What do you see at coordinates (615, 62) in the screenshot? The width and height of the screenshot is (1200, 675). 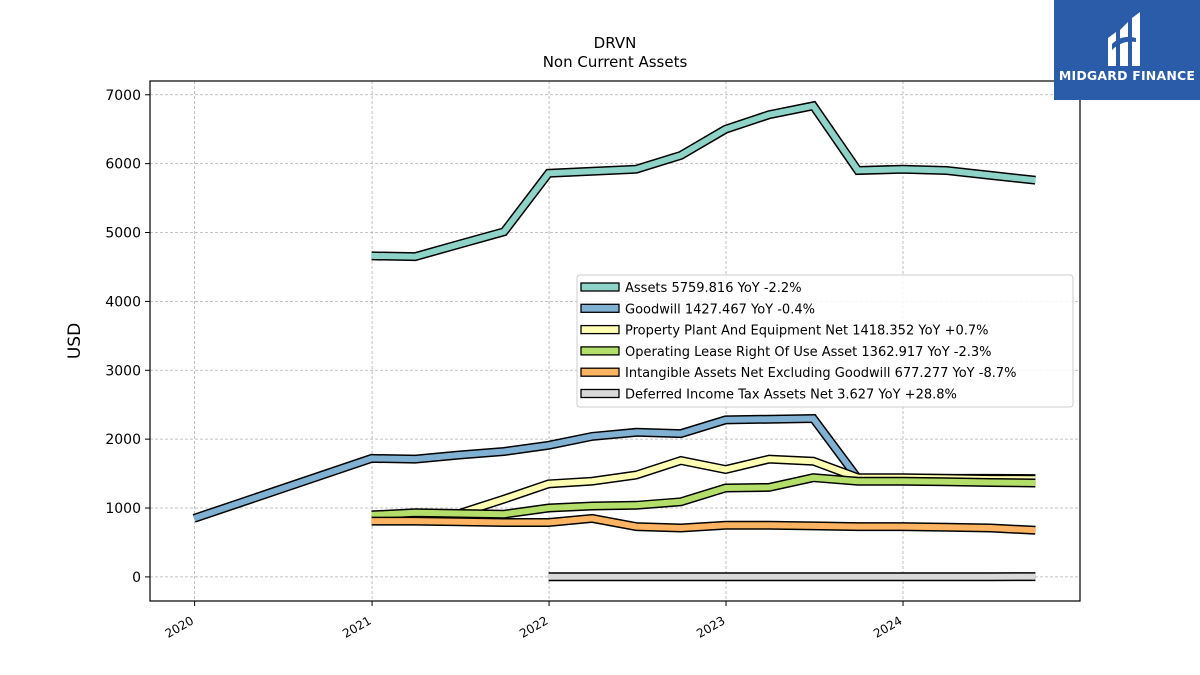 I see `chart-subtitle: Non Current Assets` at bounding box center [615, 62].